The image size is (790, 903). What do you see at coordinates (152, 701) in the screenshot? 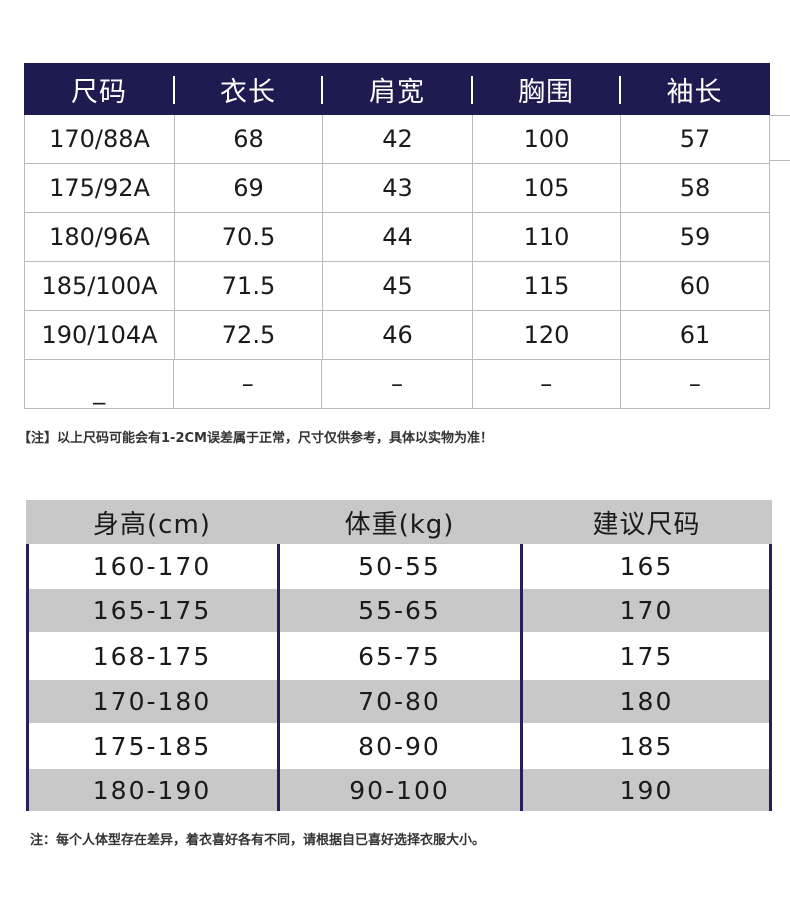
I see `height-cell: 170-180` at bounding box center [152, 701].